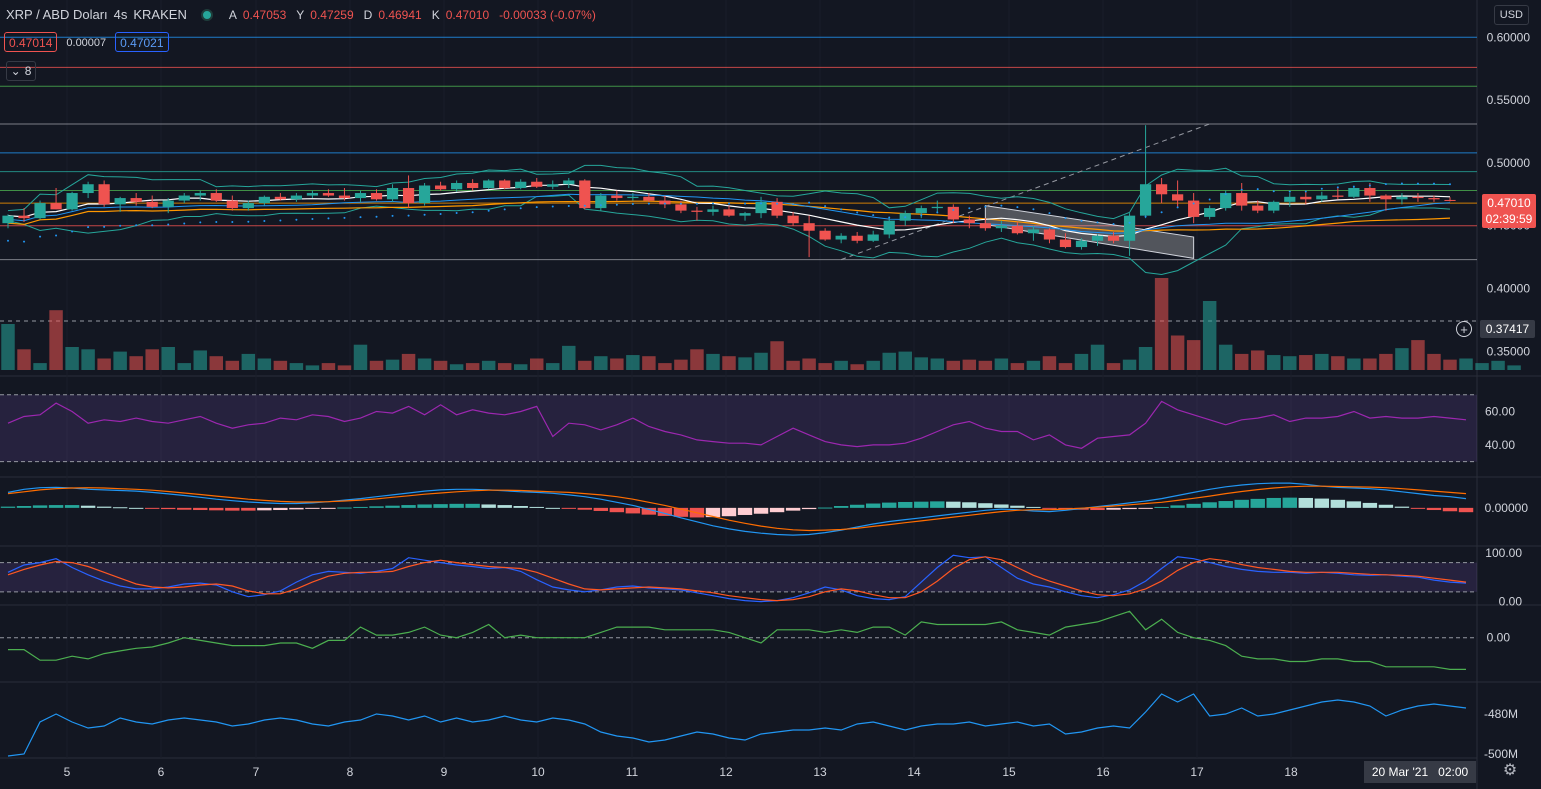 The image size is (1541, 789). I want to click on currency-button: USD, so click(1511, 15).